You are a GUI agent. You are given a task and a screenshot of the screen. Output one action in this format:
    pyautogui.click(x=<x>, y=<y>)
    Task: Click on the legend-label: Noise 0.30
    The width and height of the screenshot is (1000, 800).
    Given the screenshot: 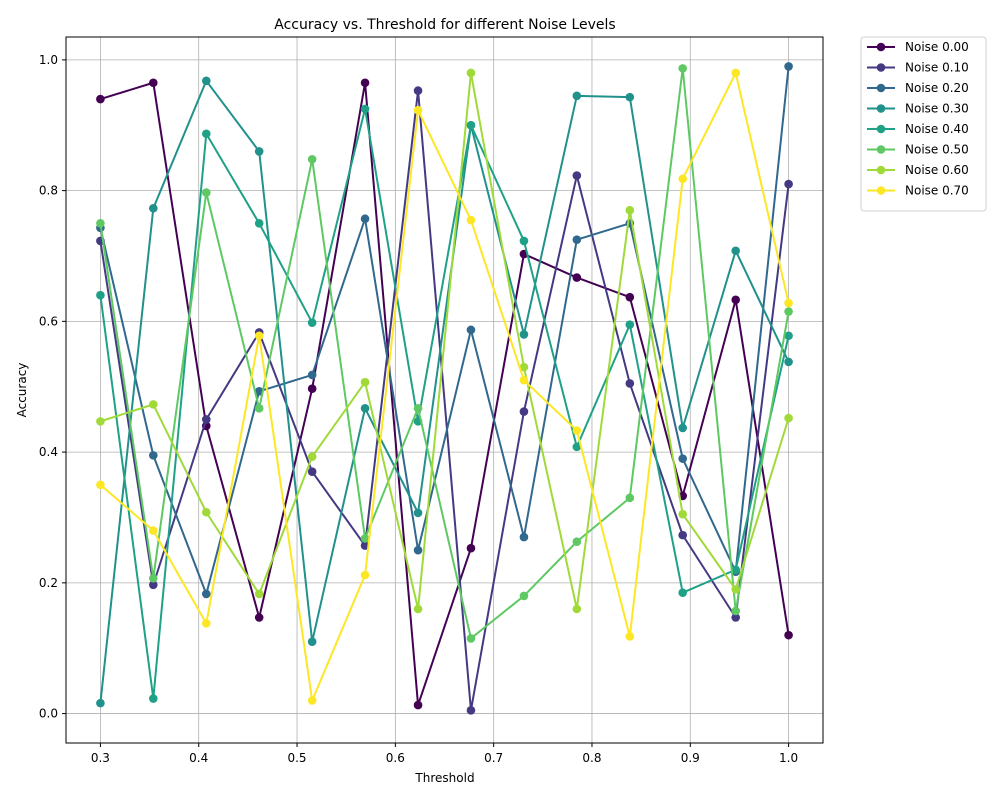 What is the action you would take?
    pyautogui.click(x=937, y=109)
    